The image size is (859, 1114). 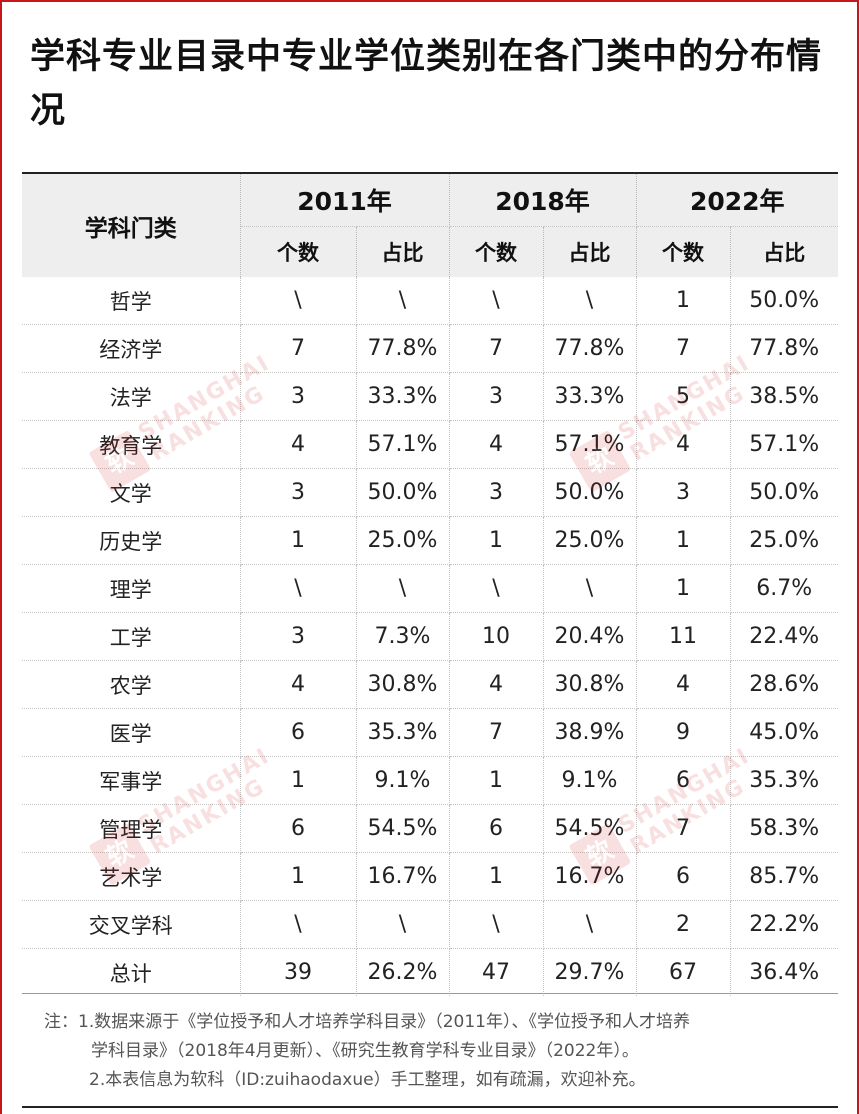 What do you see at coordinates (365, 1051) in the screenshot?
I see `footnote-line-2: 学科目录》（2018年4月更新）、《研究生教育学科专业目录》（2022年）。` at bounding box center [365, 1051].